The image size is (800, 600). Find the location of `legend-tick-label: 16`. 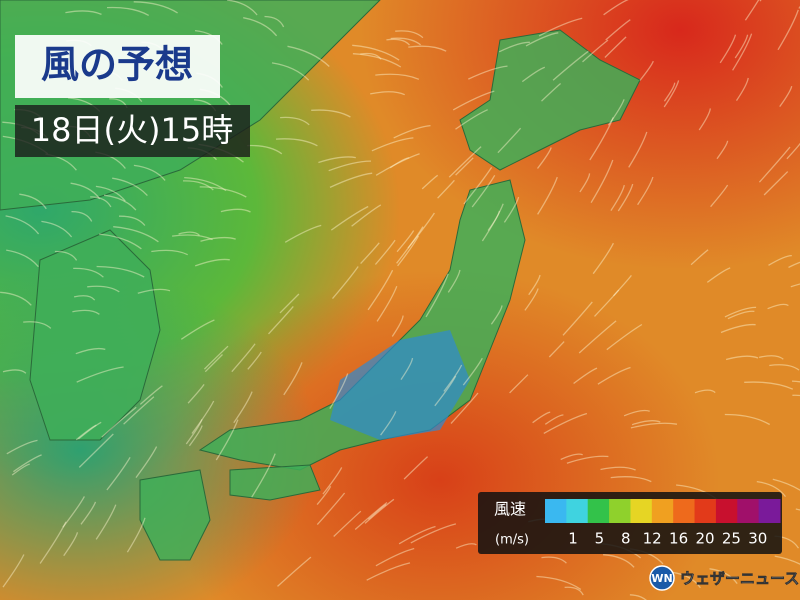

legend-tick-label: 16 is located at coordinates (678, 539).